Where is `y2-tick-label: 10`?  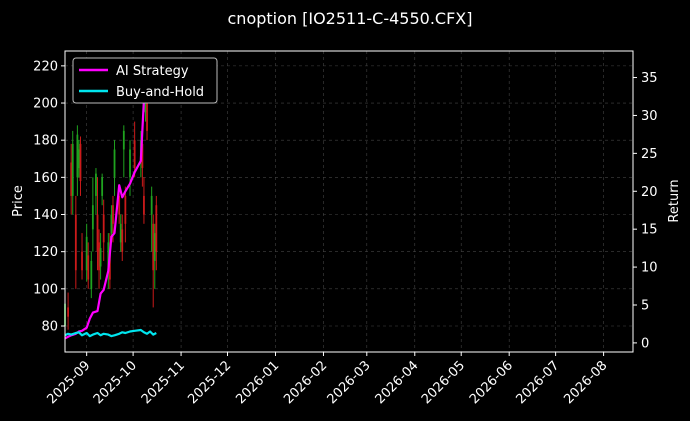 y2-tick-label: 10 is located at coordinates (649, 268).